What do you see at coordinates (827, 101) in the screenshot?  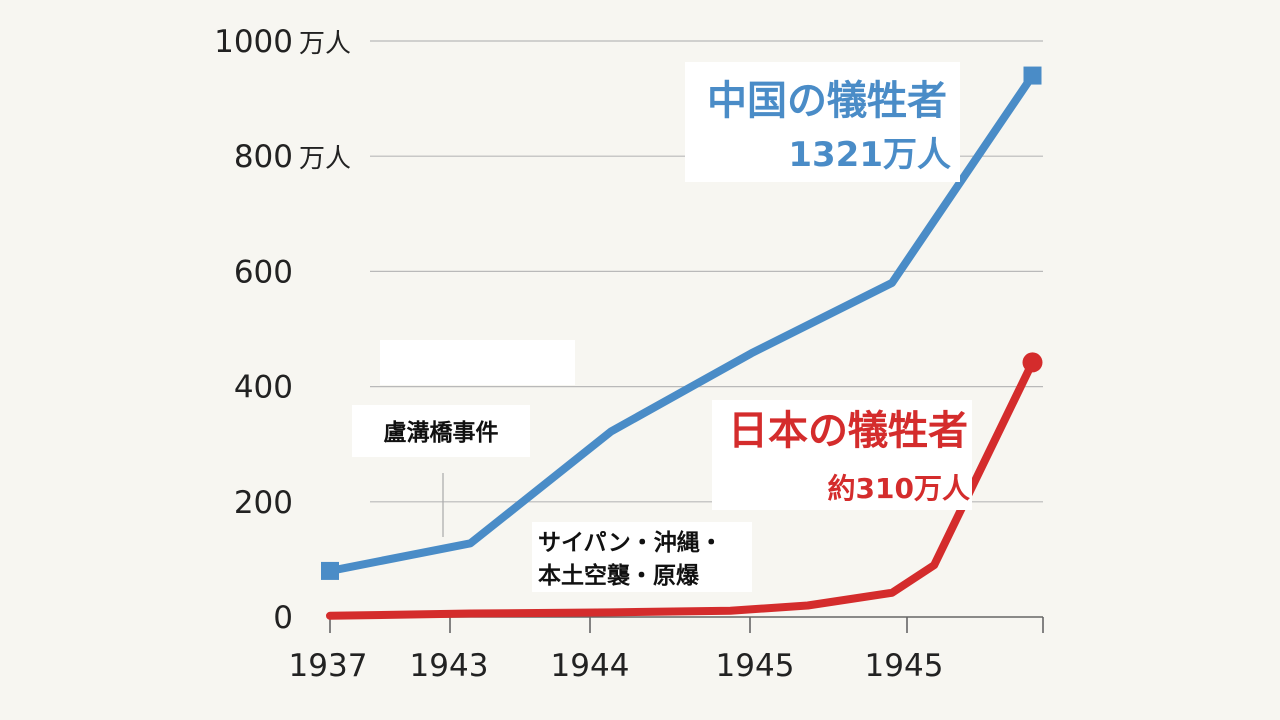 I see `series-label-china: 中国の犠牲者` at bounding box center [827, 101].